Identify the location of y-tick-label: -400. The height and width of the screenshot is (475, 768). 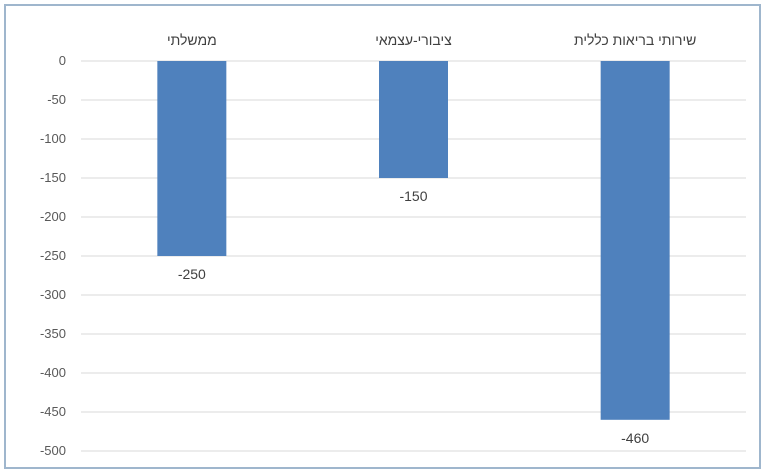
(53, 372).